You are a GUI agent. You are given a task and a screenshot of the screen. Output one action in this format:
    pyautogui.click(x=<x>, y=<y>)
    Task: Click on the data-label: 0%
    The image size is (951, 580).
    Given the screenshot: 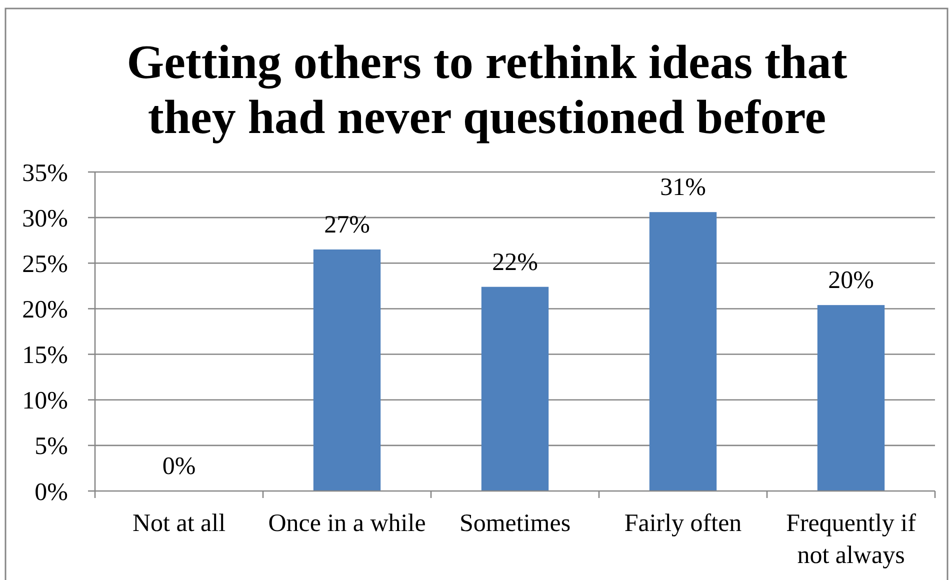 What is the action you would take?
    pyautogui.click(x=179, y=466)
    